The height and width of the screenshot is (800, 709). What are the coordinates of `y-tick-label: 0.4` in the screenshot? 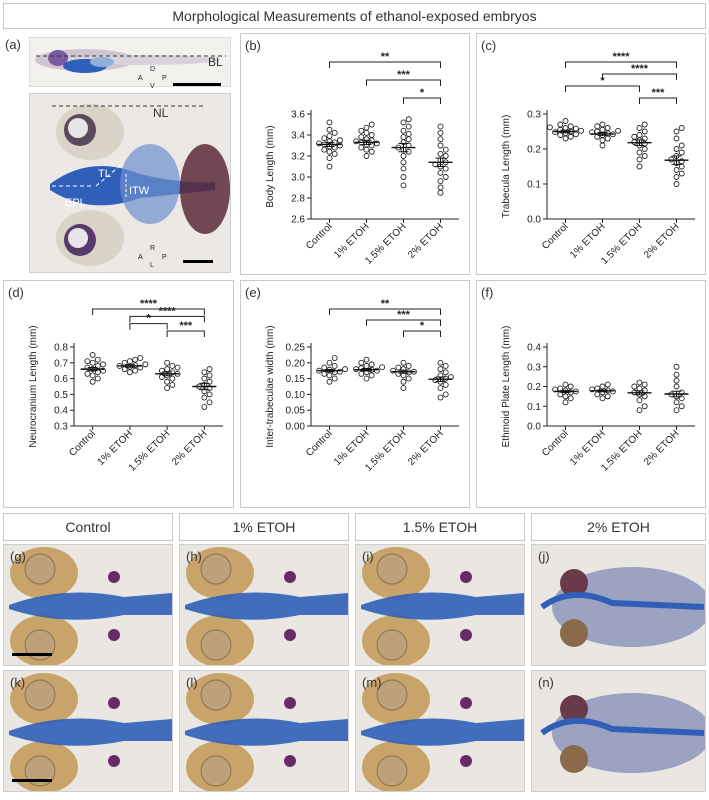 It's located at (61, 411).